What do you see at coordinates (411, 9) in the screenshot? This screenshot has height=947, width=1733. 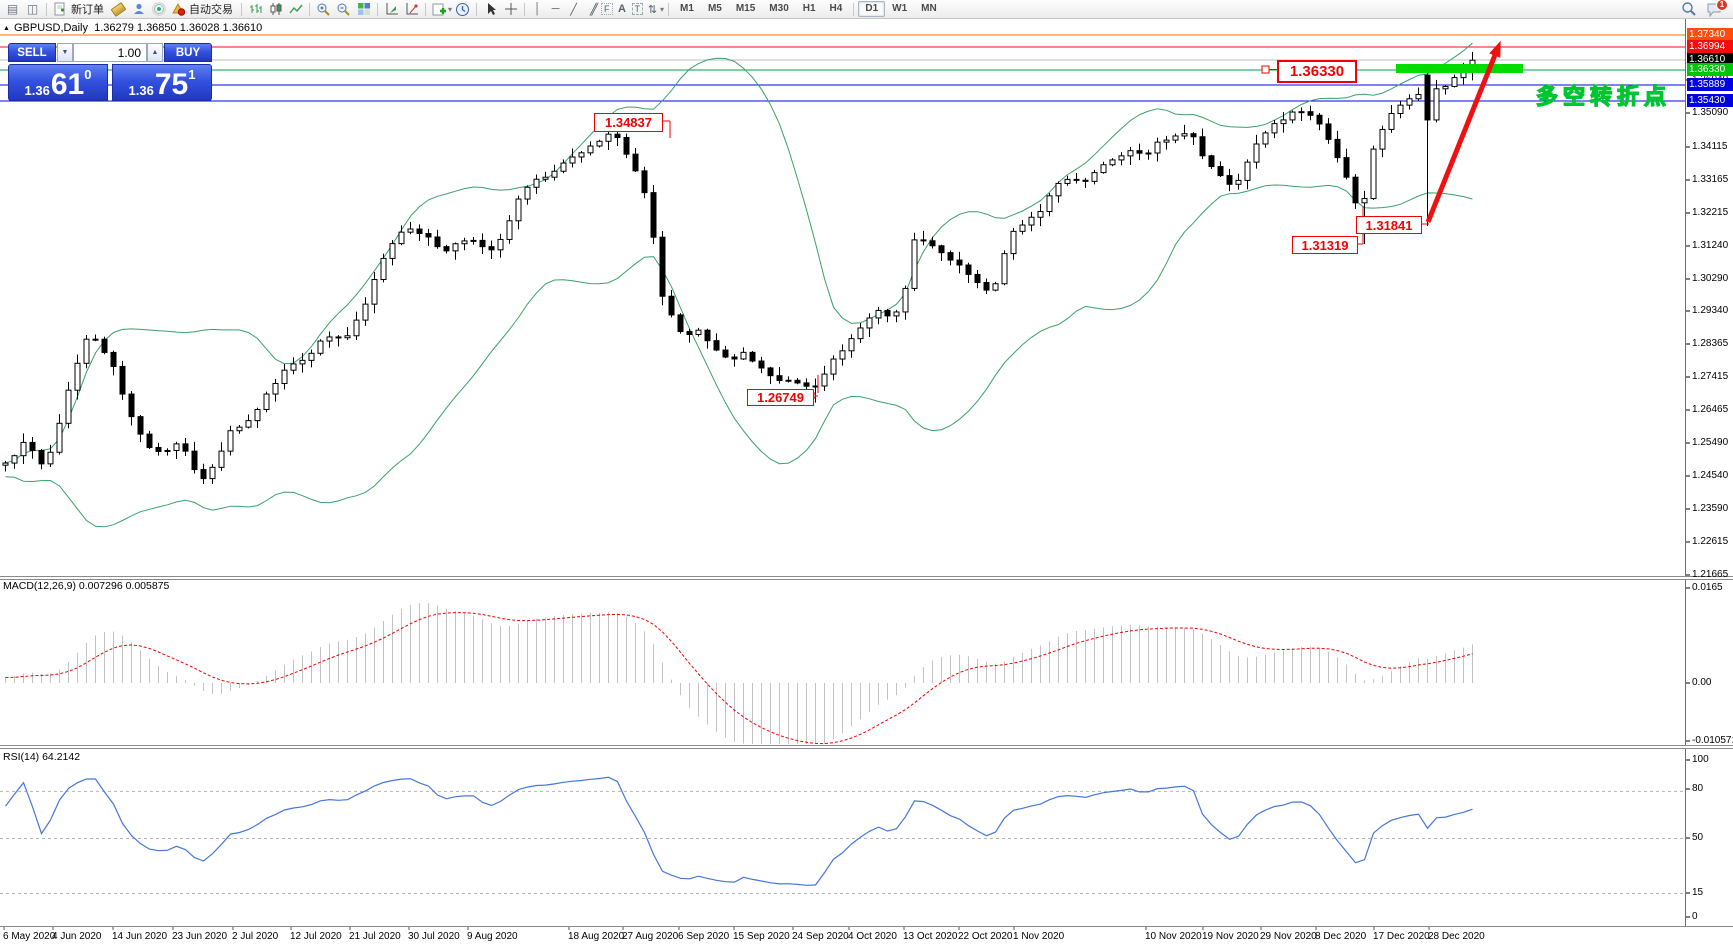 I see `objects-list-icon` at bounding box center [411, 9].